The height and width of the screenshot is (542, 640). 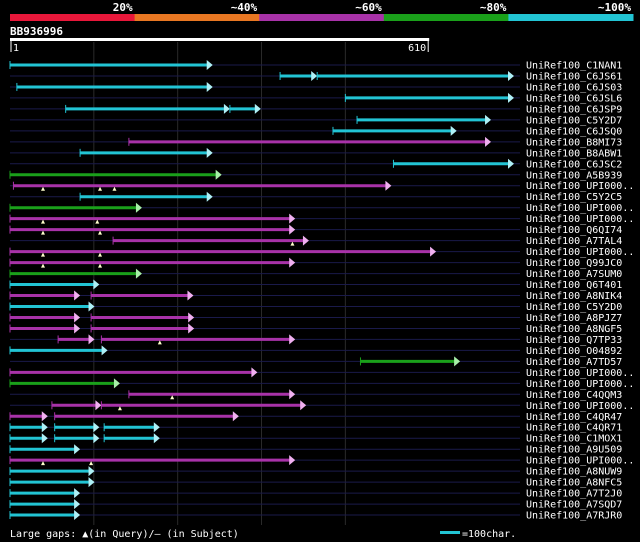 What do you see at coordinates (315, 175) in the screenshot?
I see `hit-row: UniRef100_A5B939` at bounding box center [315, 175].